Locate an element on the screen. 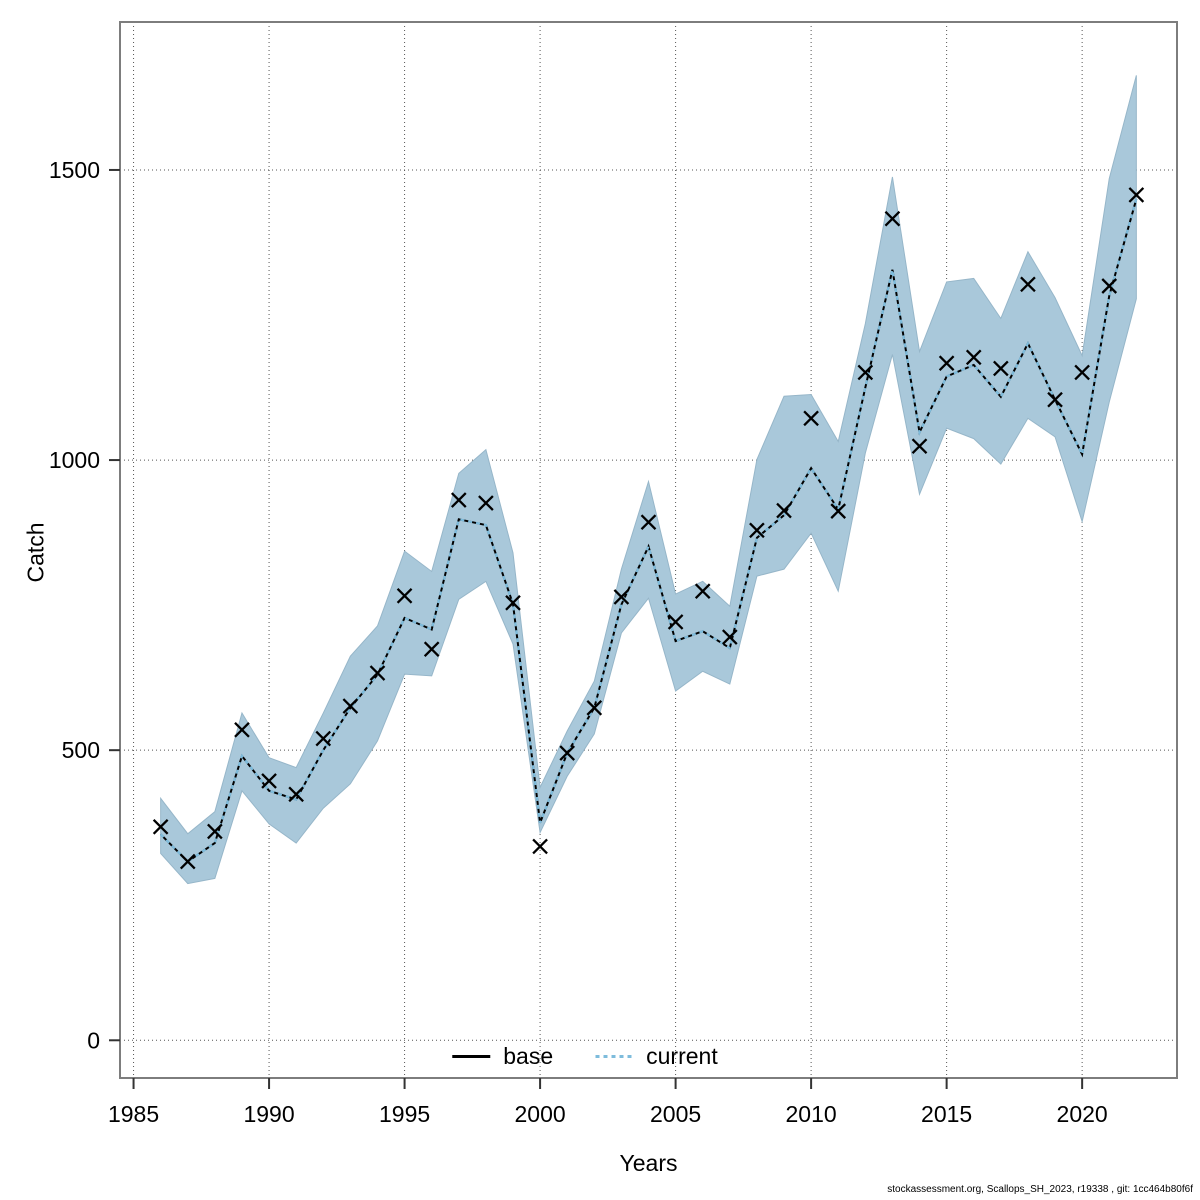 The width and height of the screenshot is (1200, 1200). x-tick-label: 1995 is located at coordinates (404, 1114).